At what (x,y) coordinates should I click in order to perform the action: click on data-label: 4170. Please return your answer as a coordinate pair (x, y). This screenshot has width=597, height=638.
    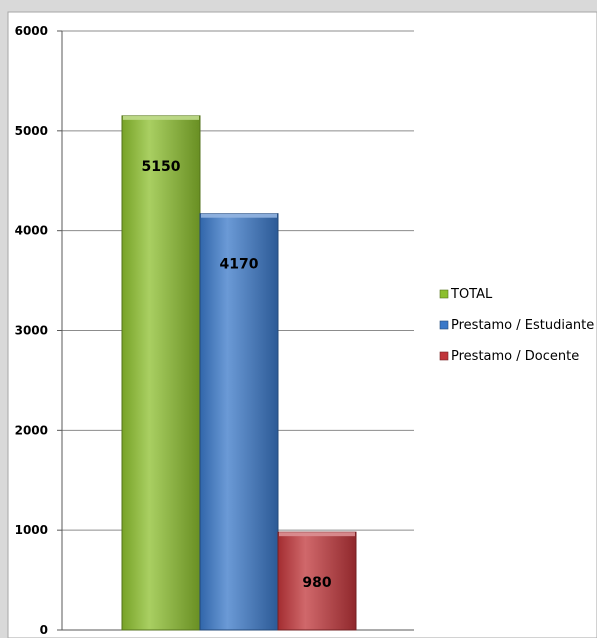
    Looking at the image, I should click on (239, 265).